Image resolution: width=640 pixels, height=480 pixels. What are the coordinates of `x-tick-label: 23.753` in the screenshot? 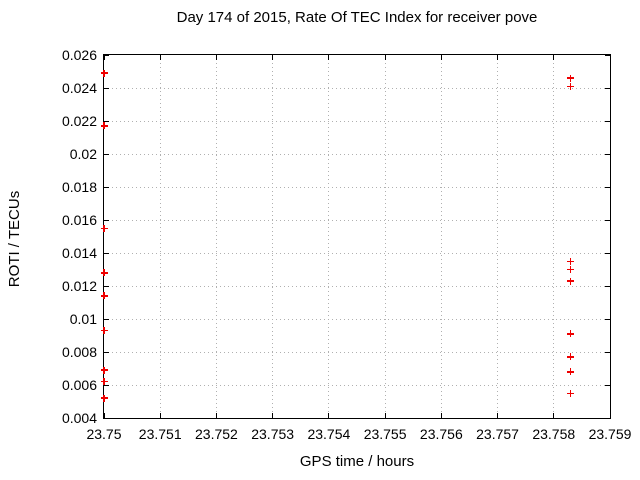 It's located at (273, 434).